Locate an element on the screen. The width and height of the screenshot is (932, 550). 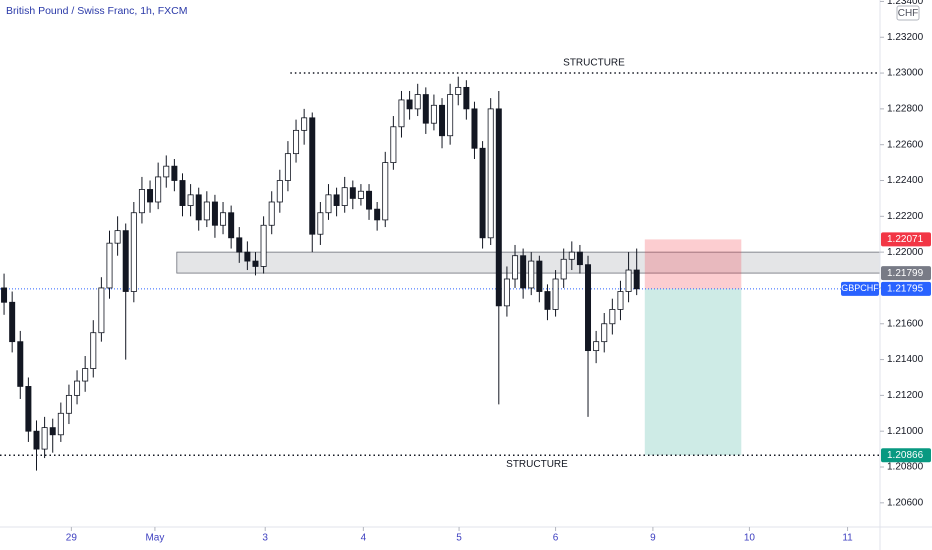
time-axis is located at coordinates (466, 538).